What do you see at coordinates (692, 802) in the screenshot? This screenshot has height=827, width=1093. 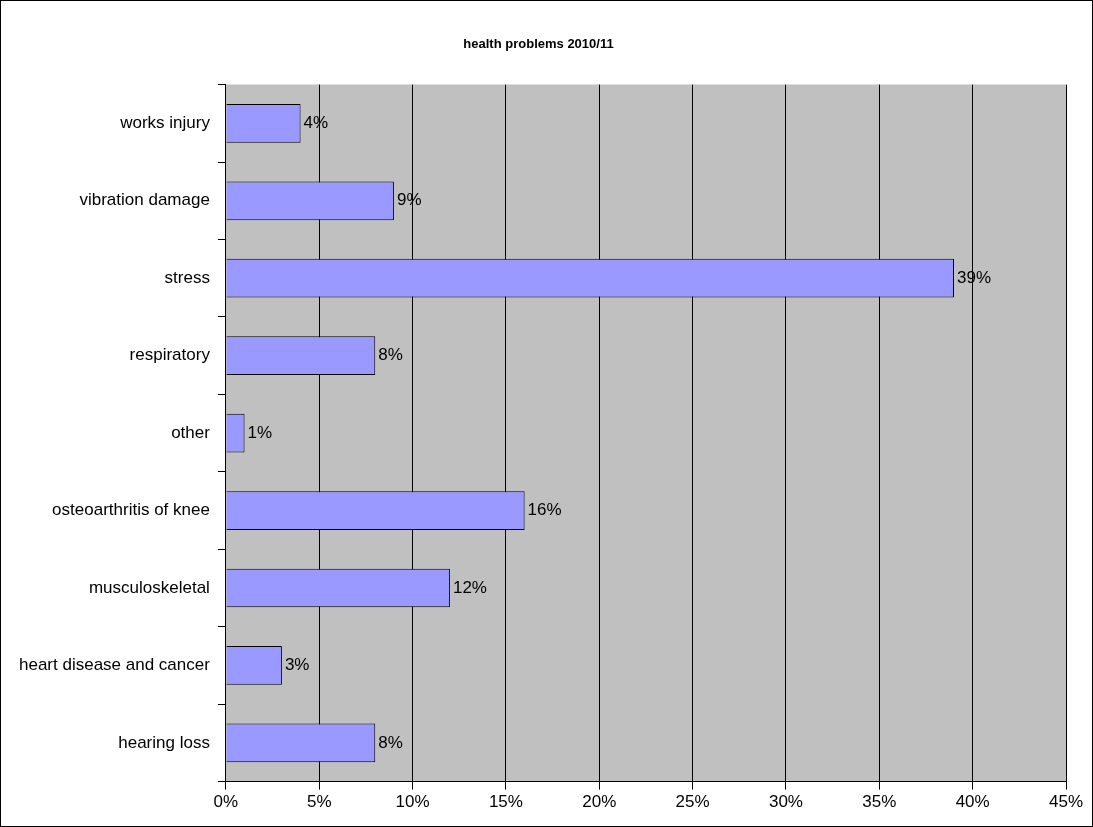 I see `x-tick-label: 25%` at bounding box center [692, 802].